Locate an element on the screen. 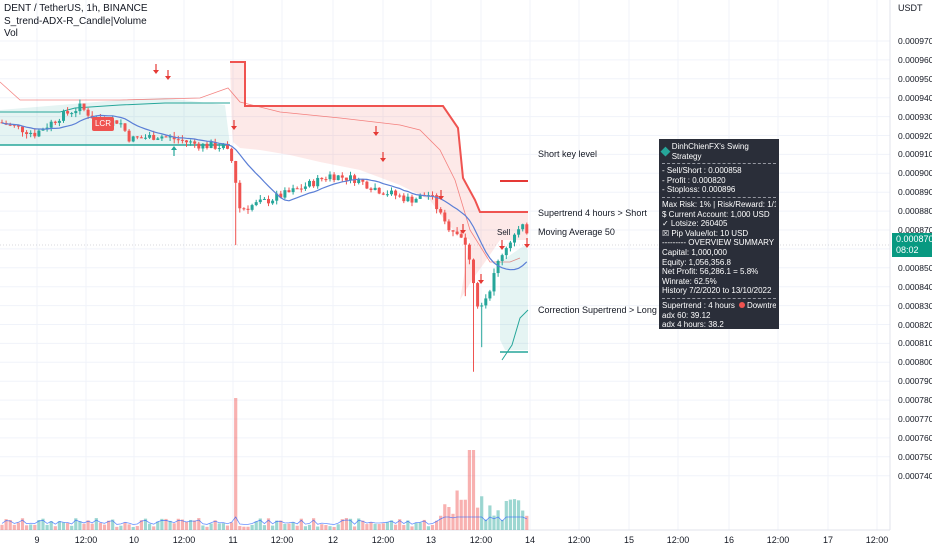 The image size is (932, 550). uptrend-inner-line is located at coordinates (115, 107).